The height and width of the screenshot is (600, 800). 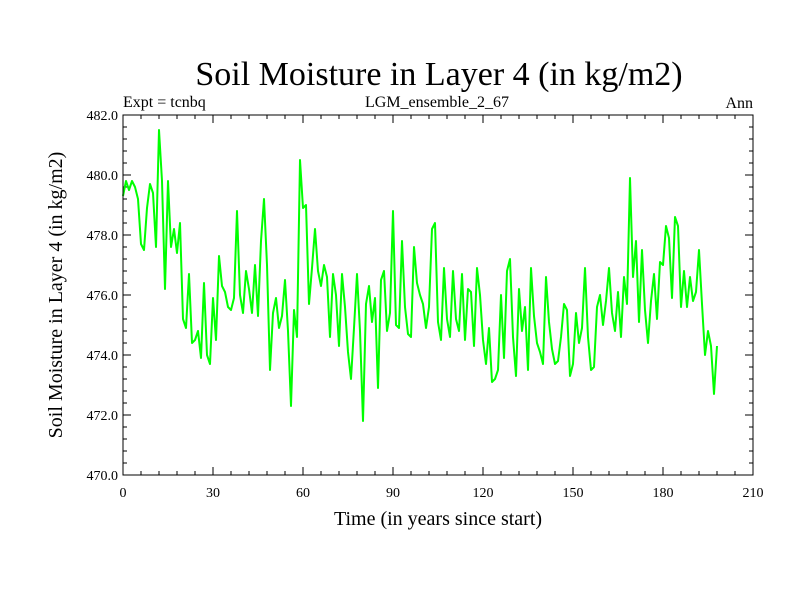 What do you see at coordinates (483, 493) in the screenshot?
I see `x-tick-label: 120` at bounding box center [483, 493].